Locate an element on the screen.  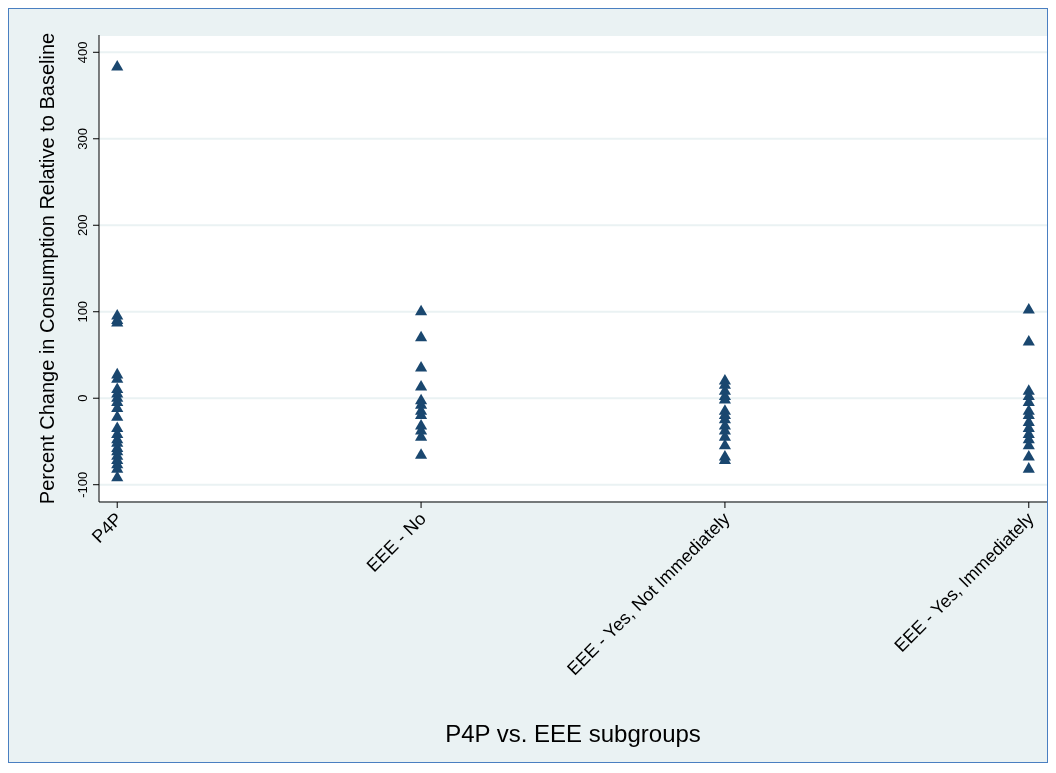
y-tick-label: 300 is located at coordinates (82, 138).